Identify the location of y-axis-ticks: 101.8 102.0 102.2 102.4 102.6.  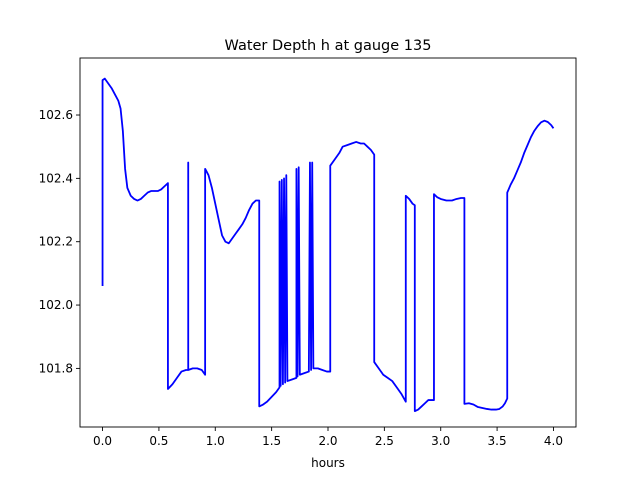
(59, 241).